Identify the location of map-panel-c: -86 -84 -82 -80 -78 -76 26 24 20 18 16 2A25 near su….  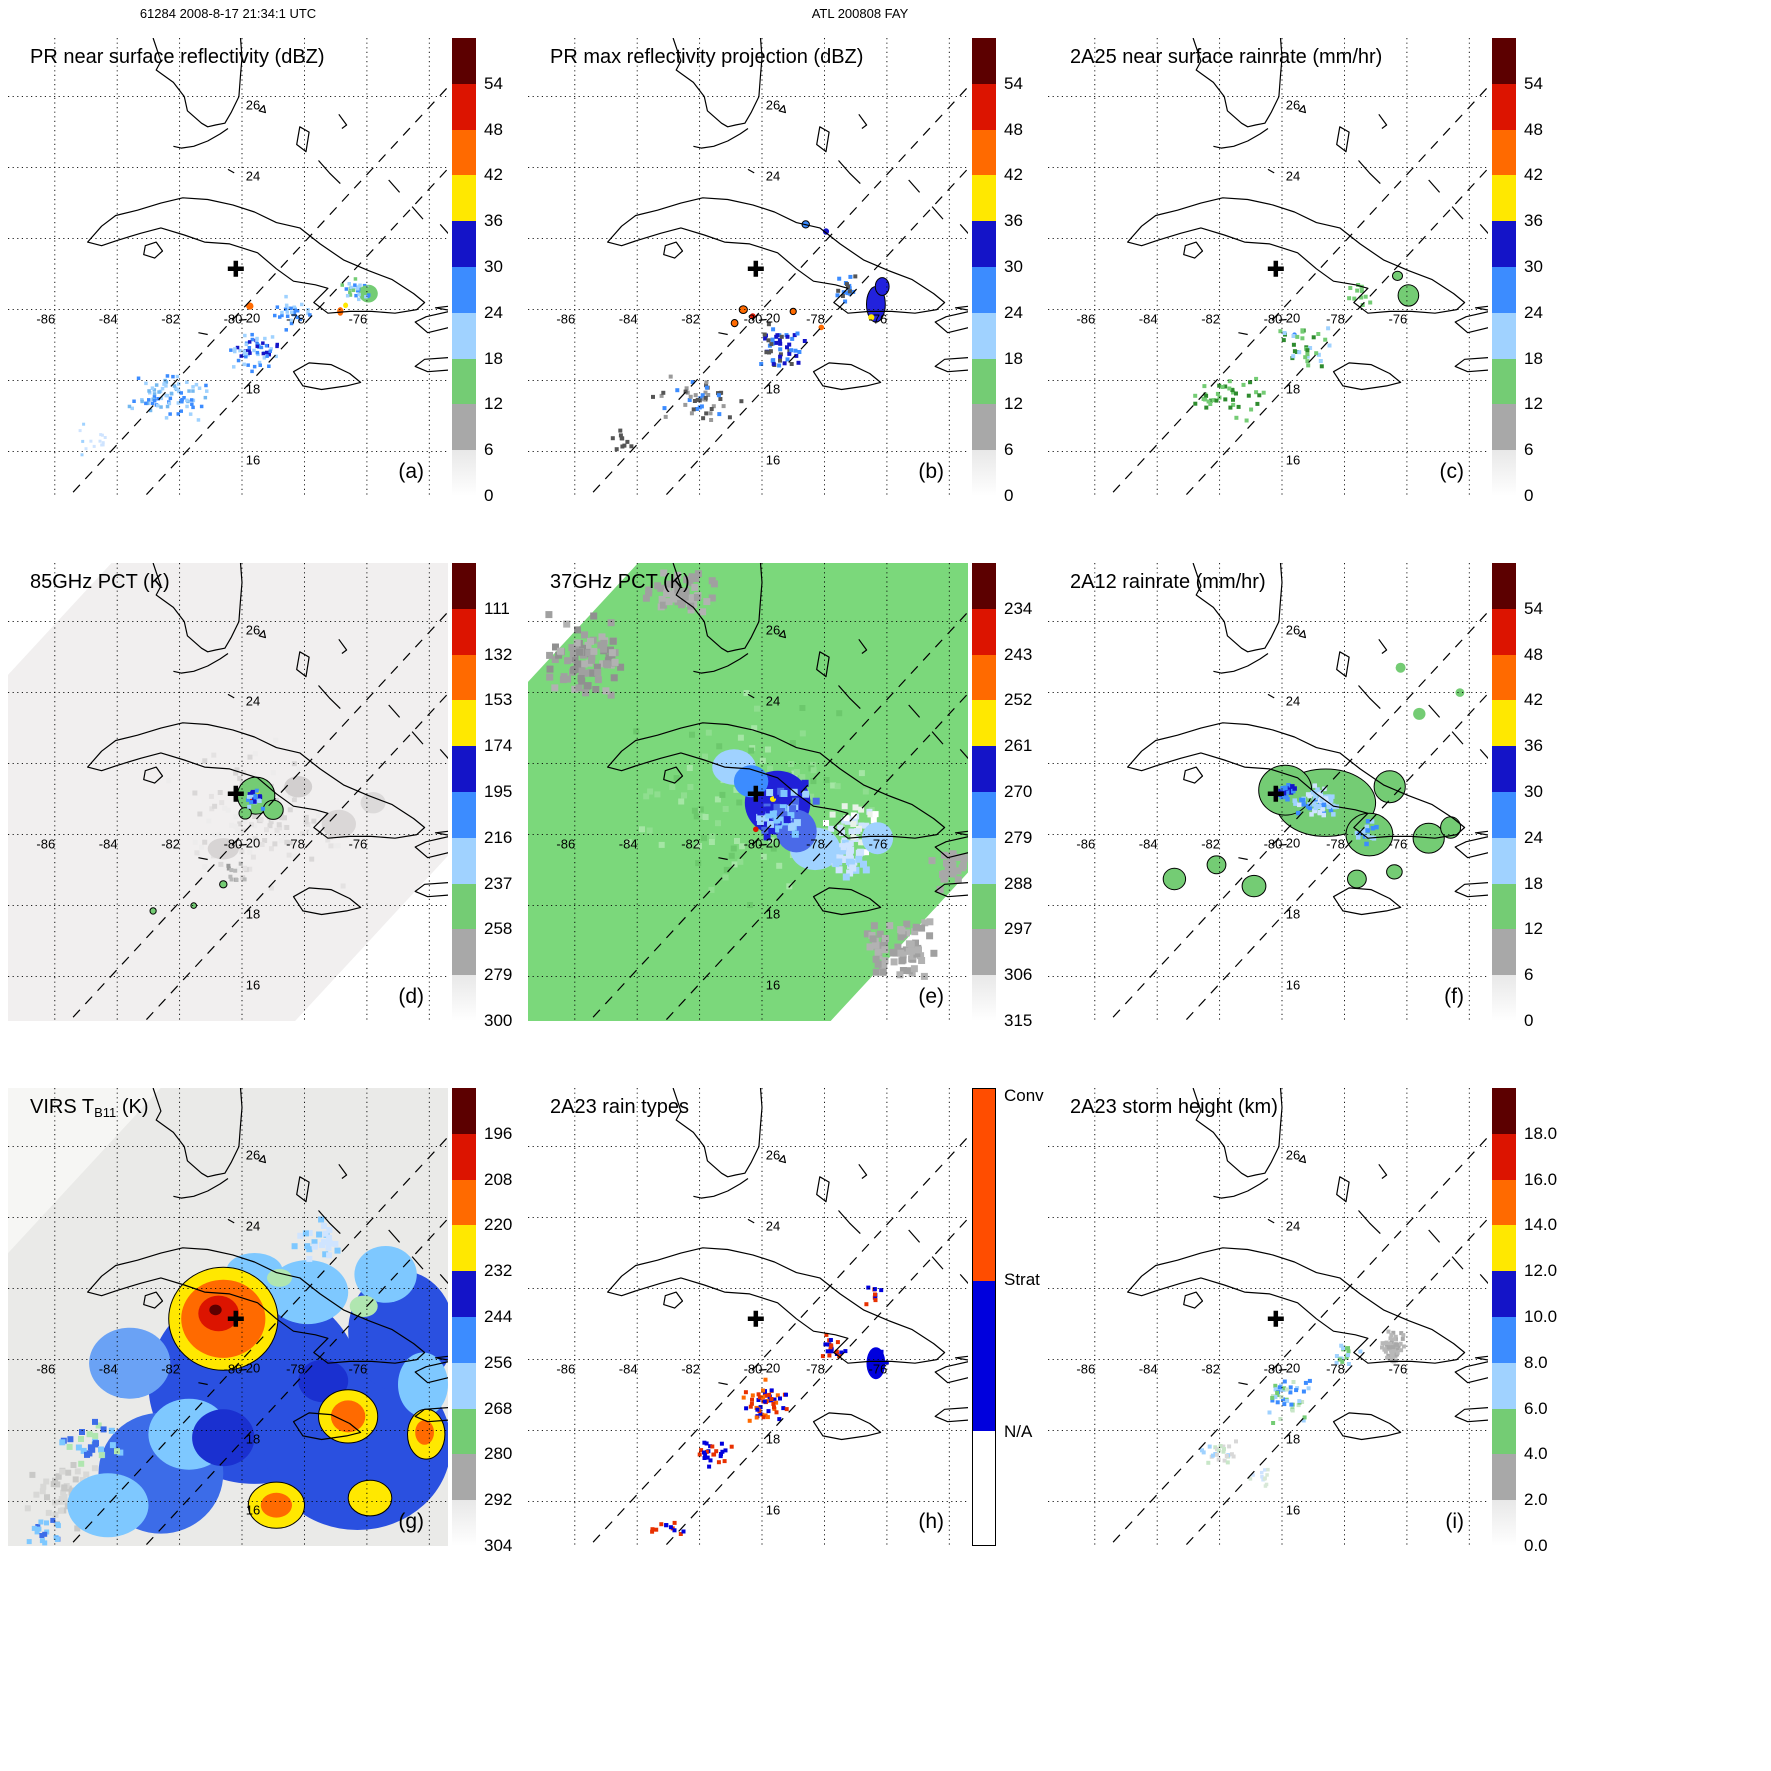
(1268, 267).